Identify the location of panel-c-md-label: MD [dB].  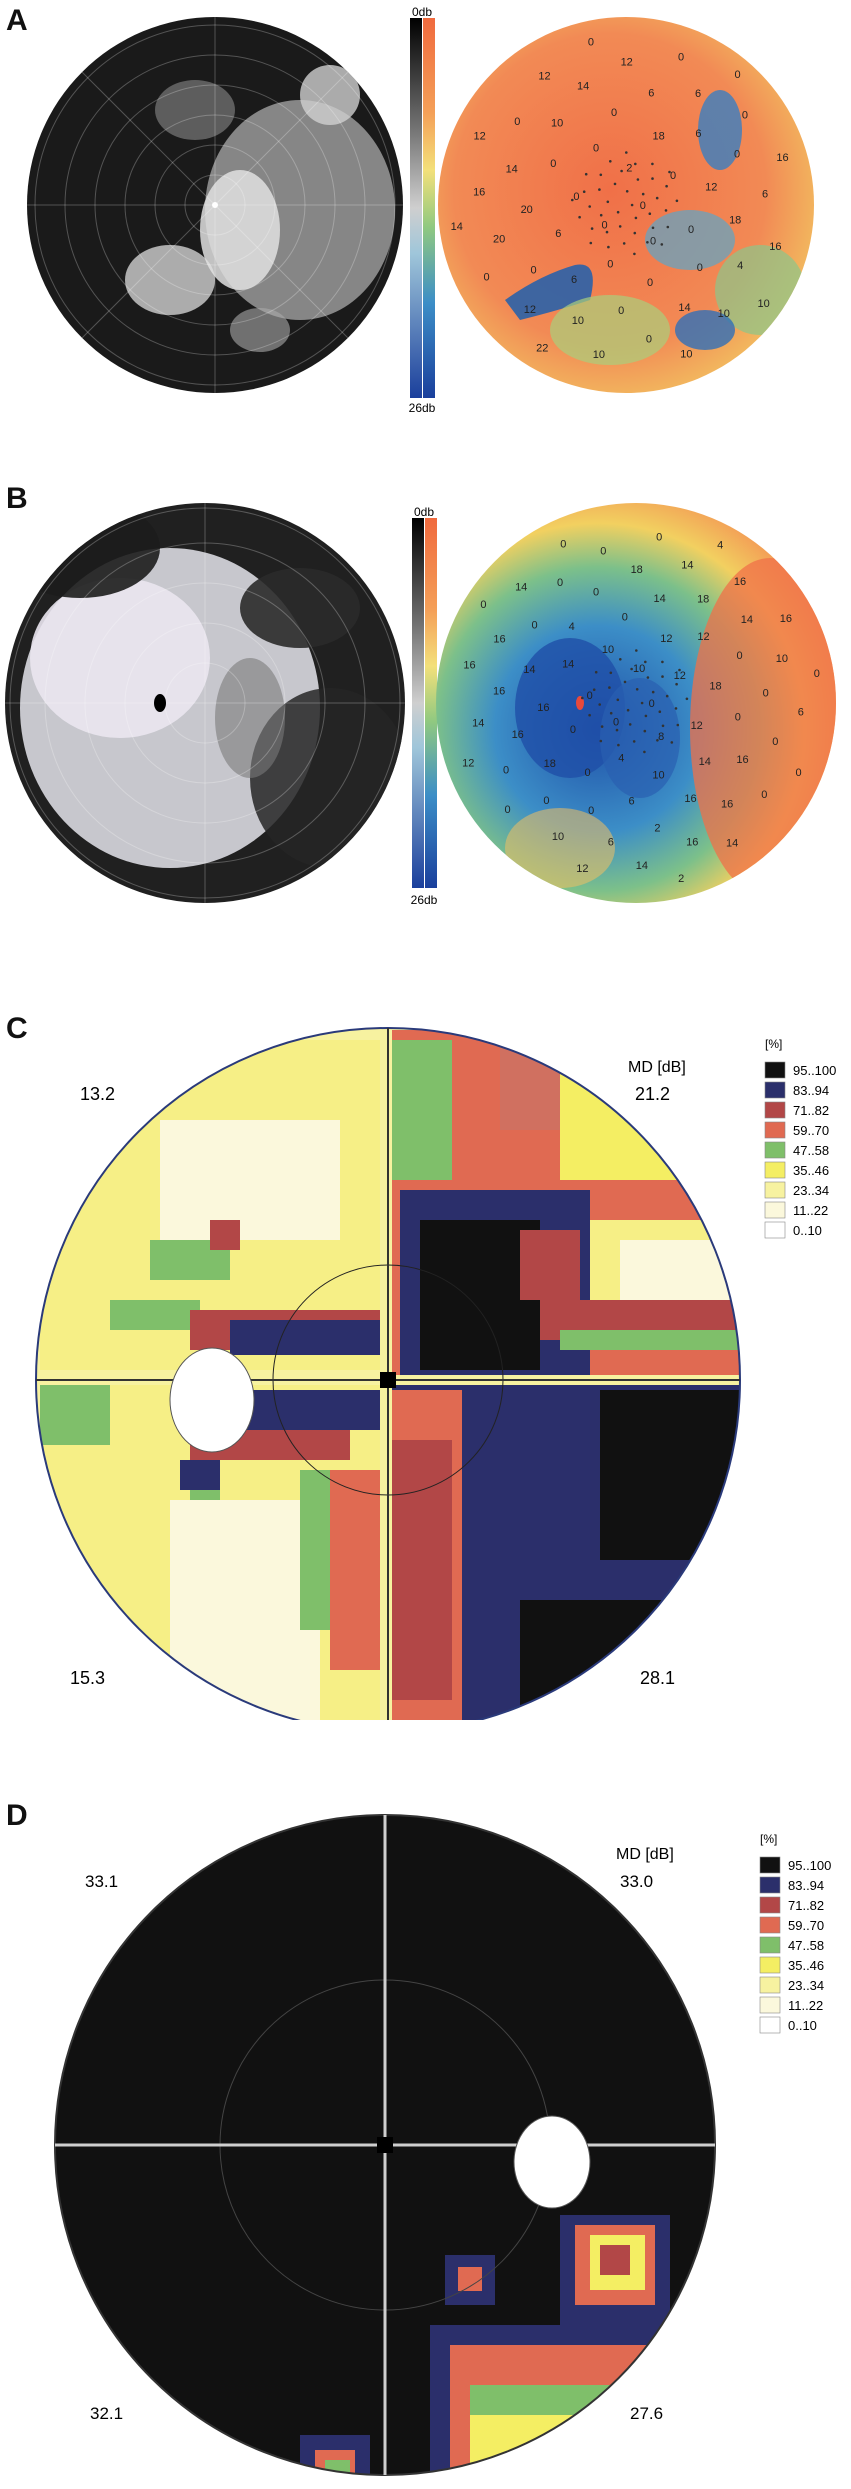
(657, 1067).